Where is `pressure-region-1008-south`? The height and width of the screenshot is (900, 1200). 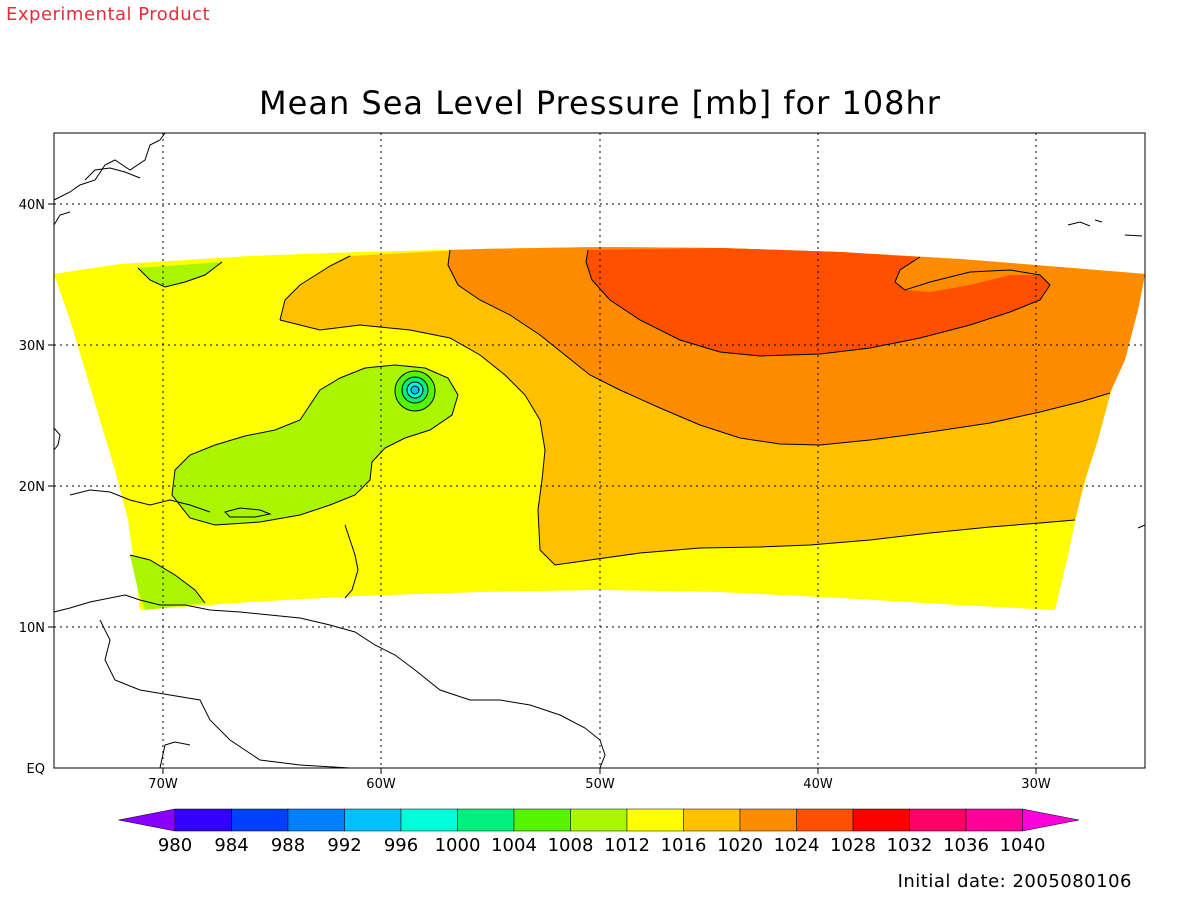 pressure-region-1008-south is located at coordinates (167, 582).